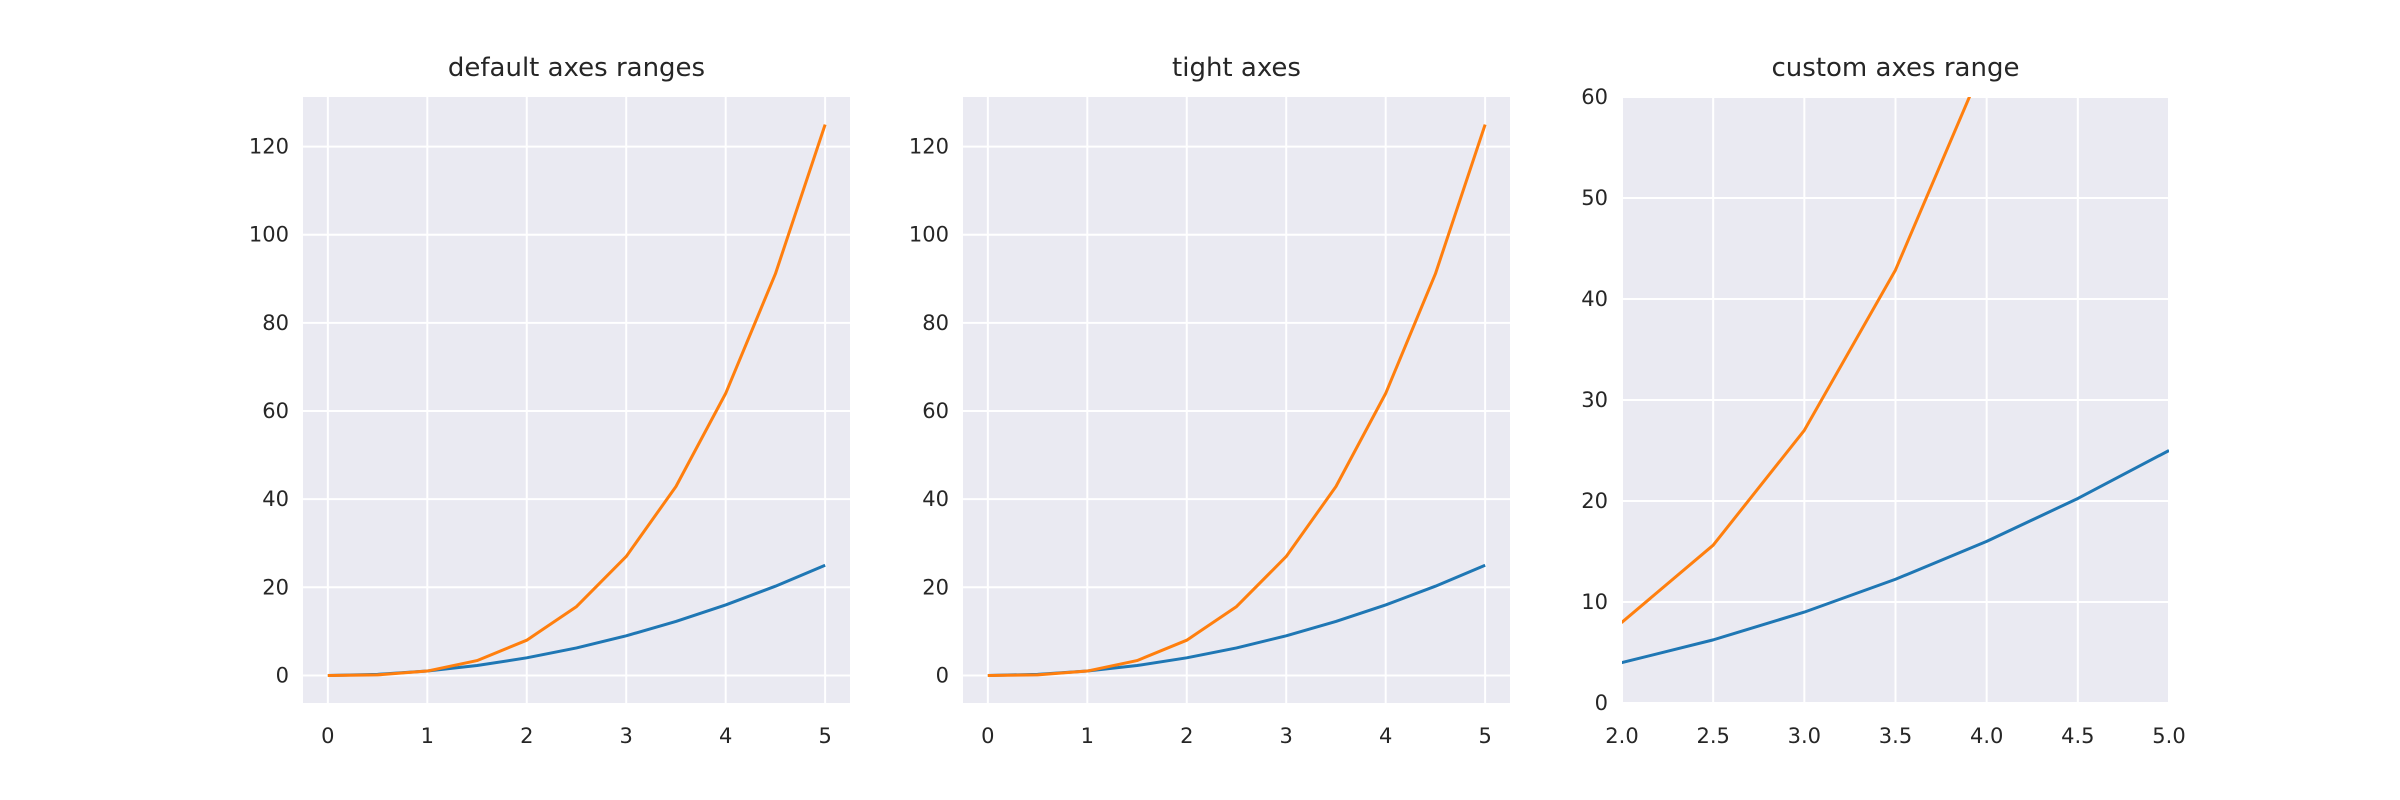  What do you see at coordinates (1896, 68) in the screenshot?
I see `chart-title: custom axes range` at bounding box center [1896, 68].